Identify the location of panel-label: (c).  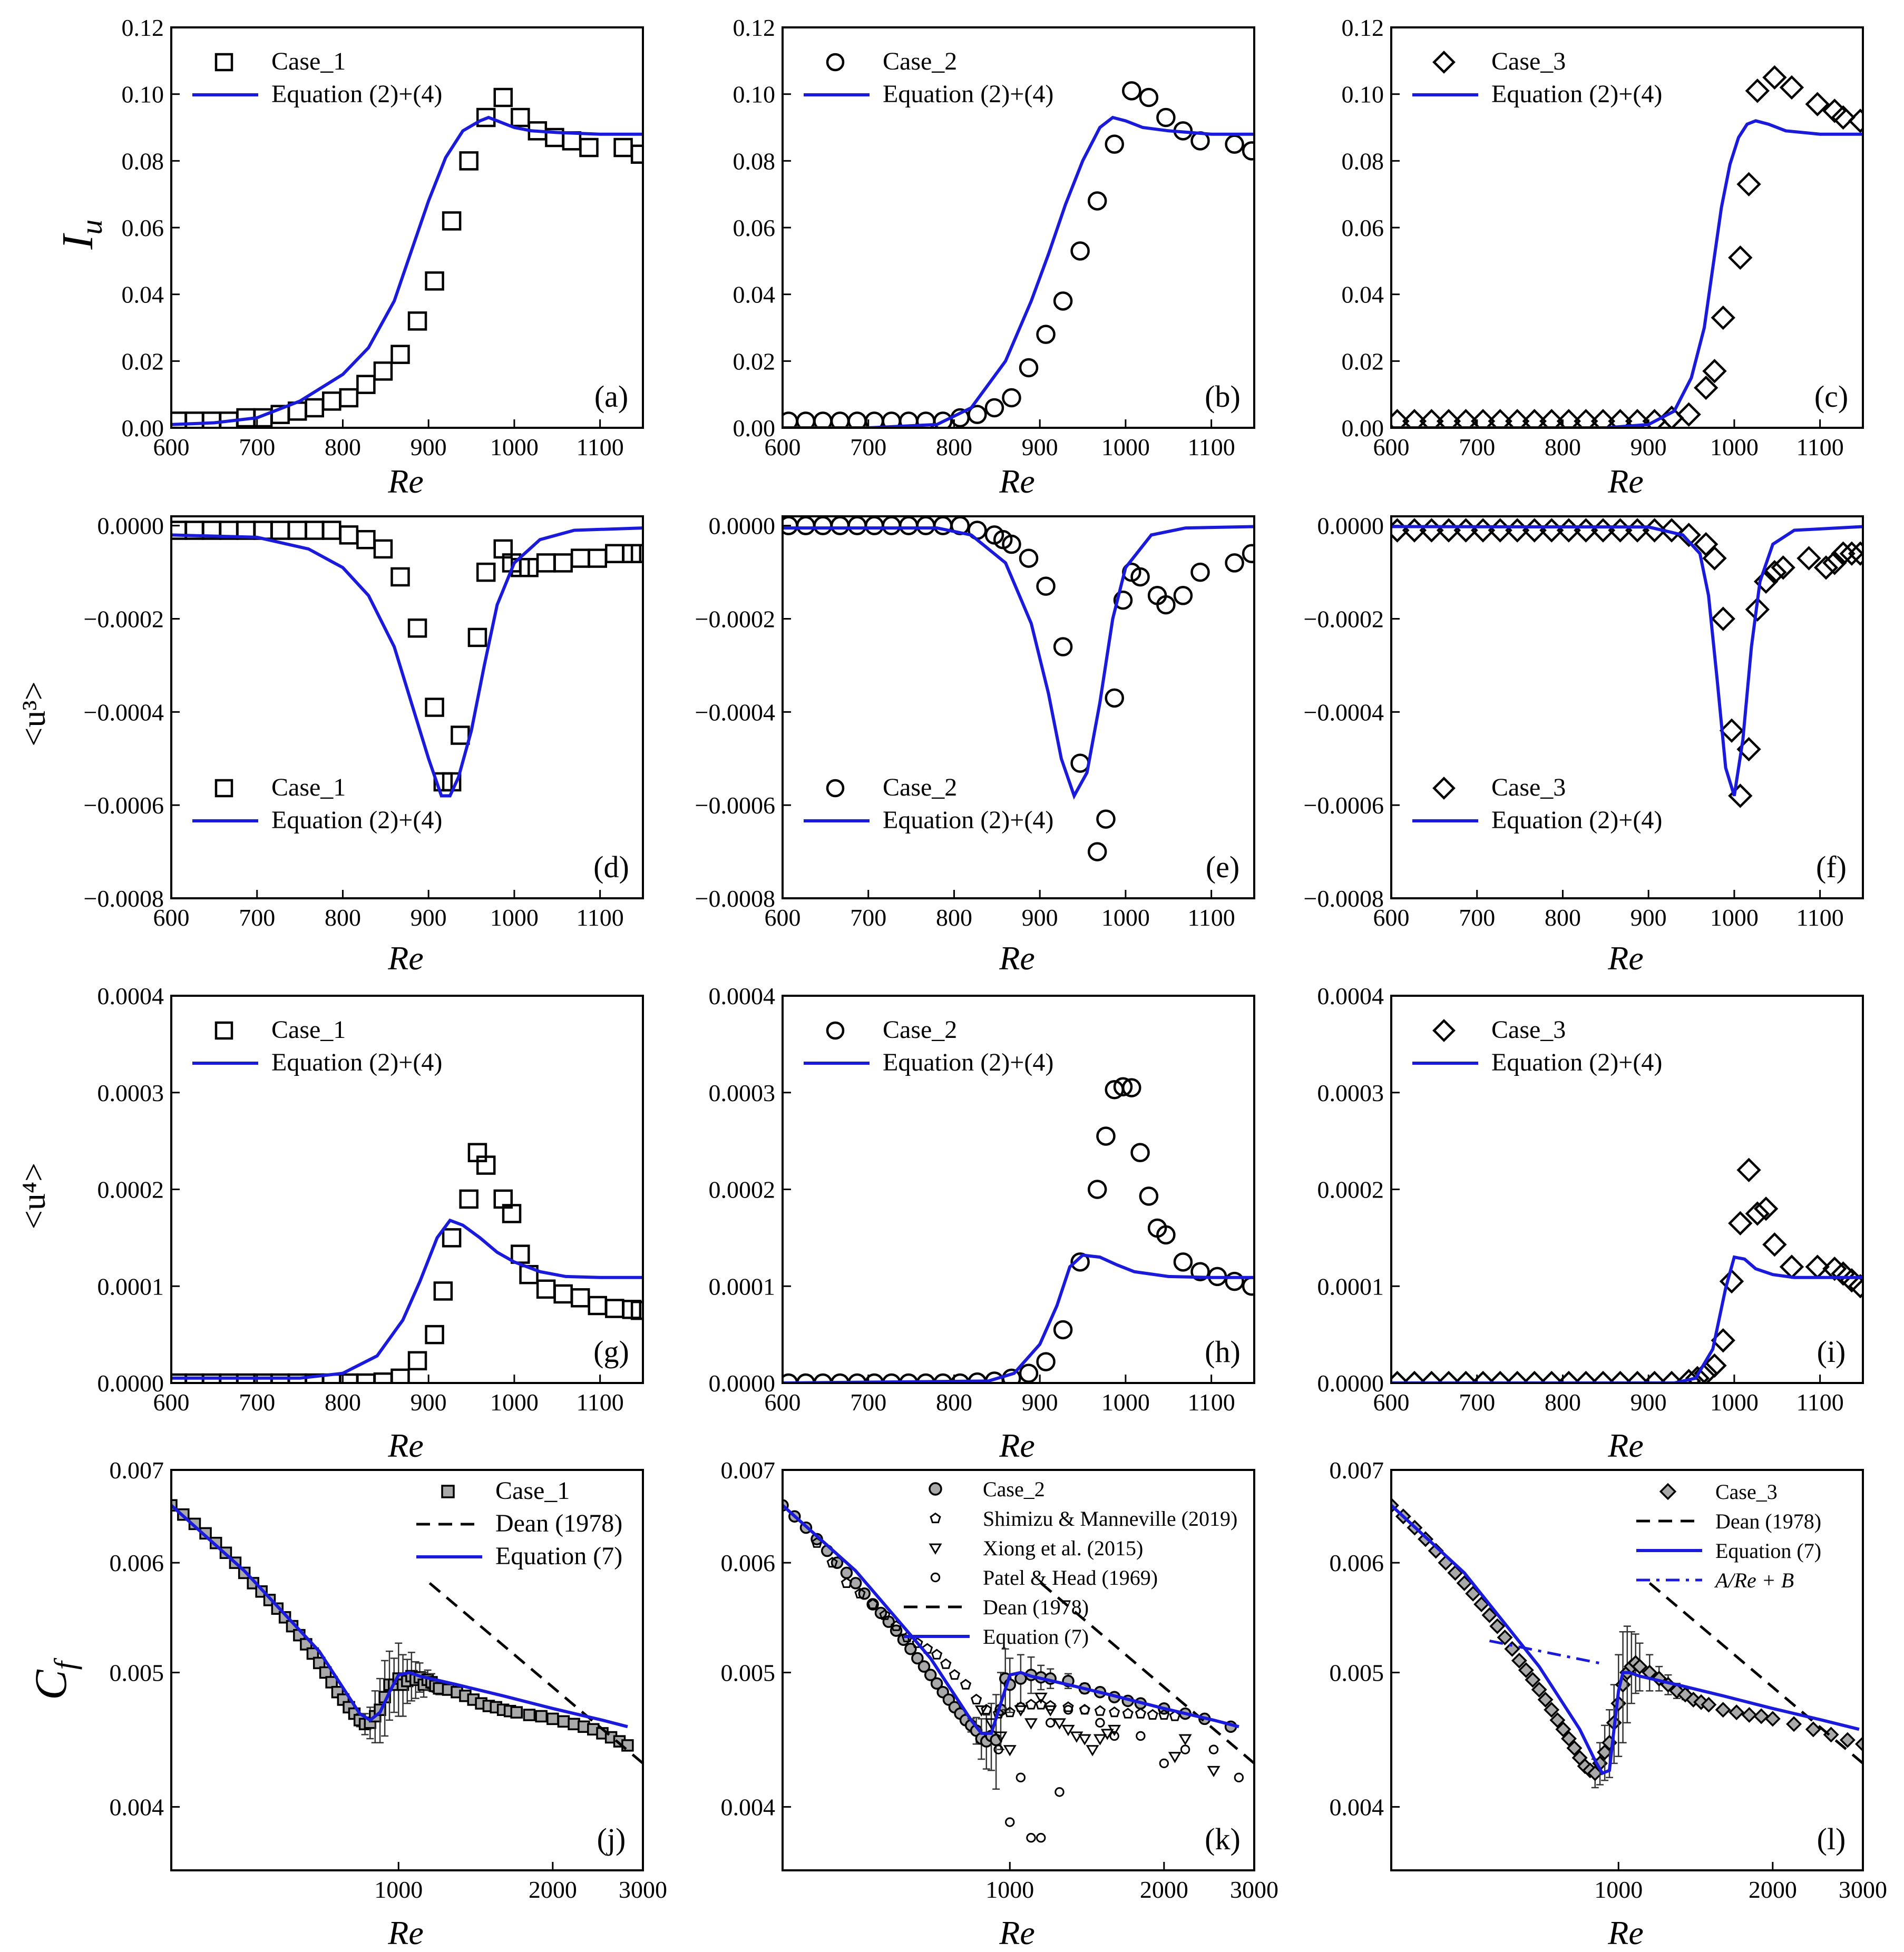
(1831, 396).